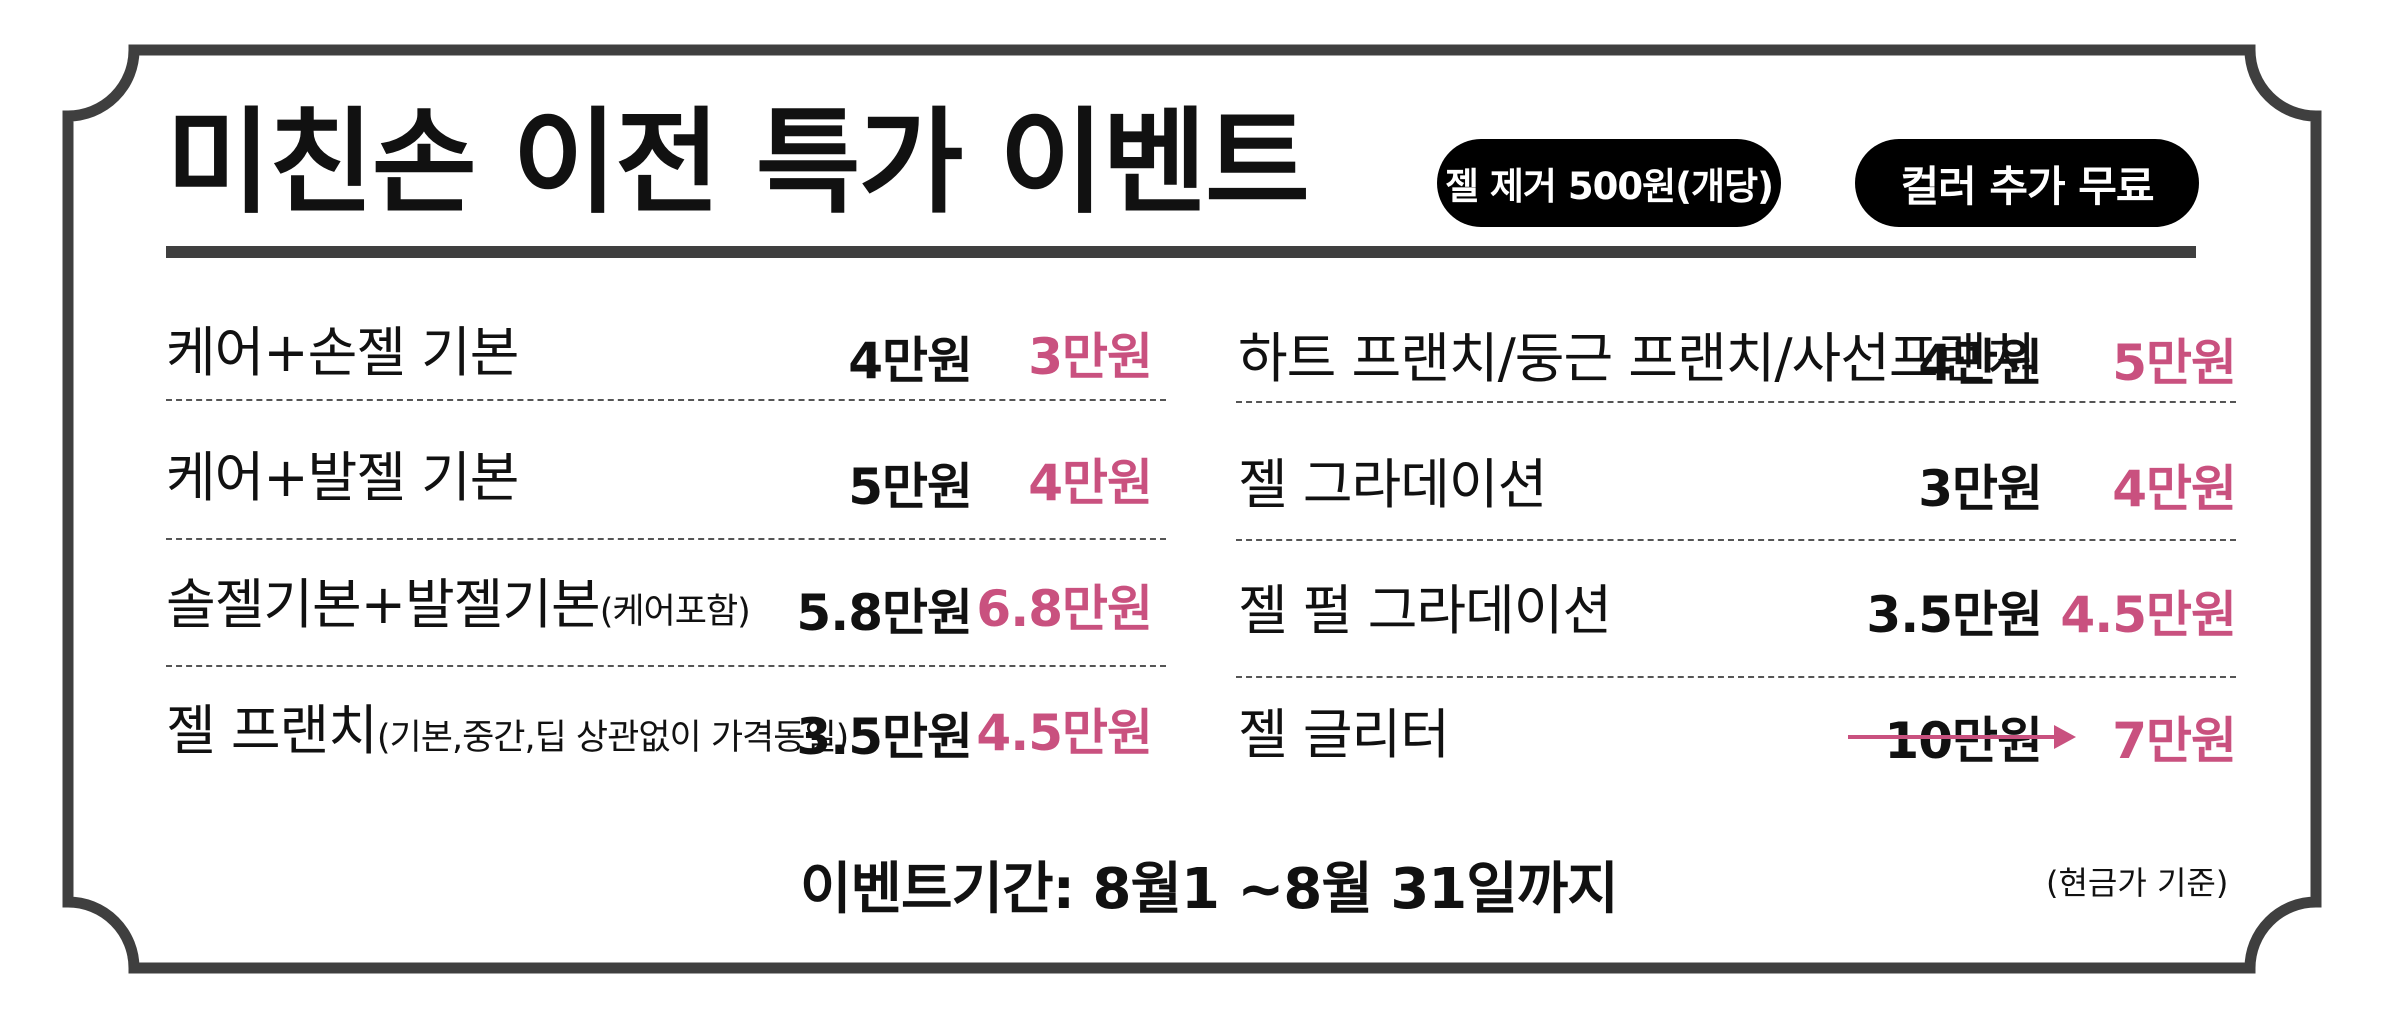 Image resolution: width=2384 pixels, height=1020 pixels. I want to click on event-price: 3만원, so click(1090, 357).